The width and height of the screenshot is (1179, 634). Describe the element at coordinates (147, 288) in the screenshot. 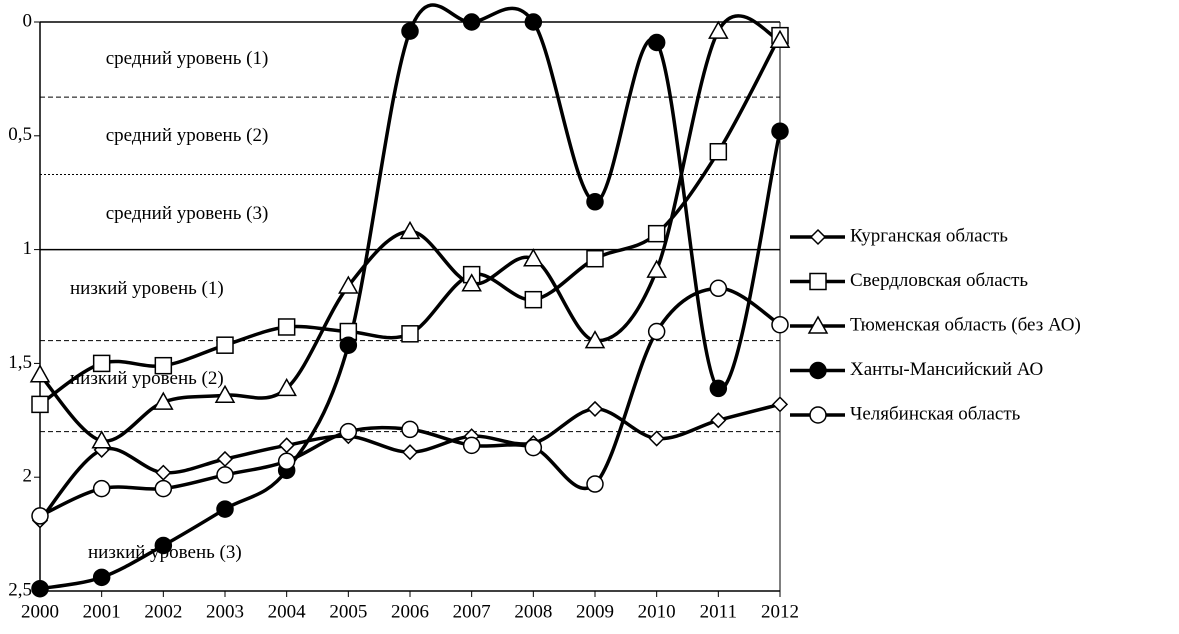

I see `zone-label: низкий уровень (1)` at that location.